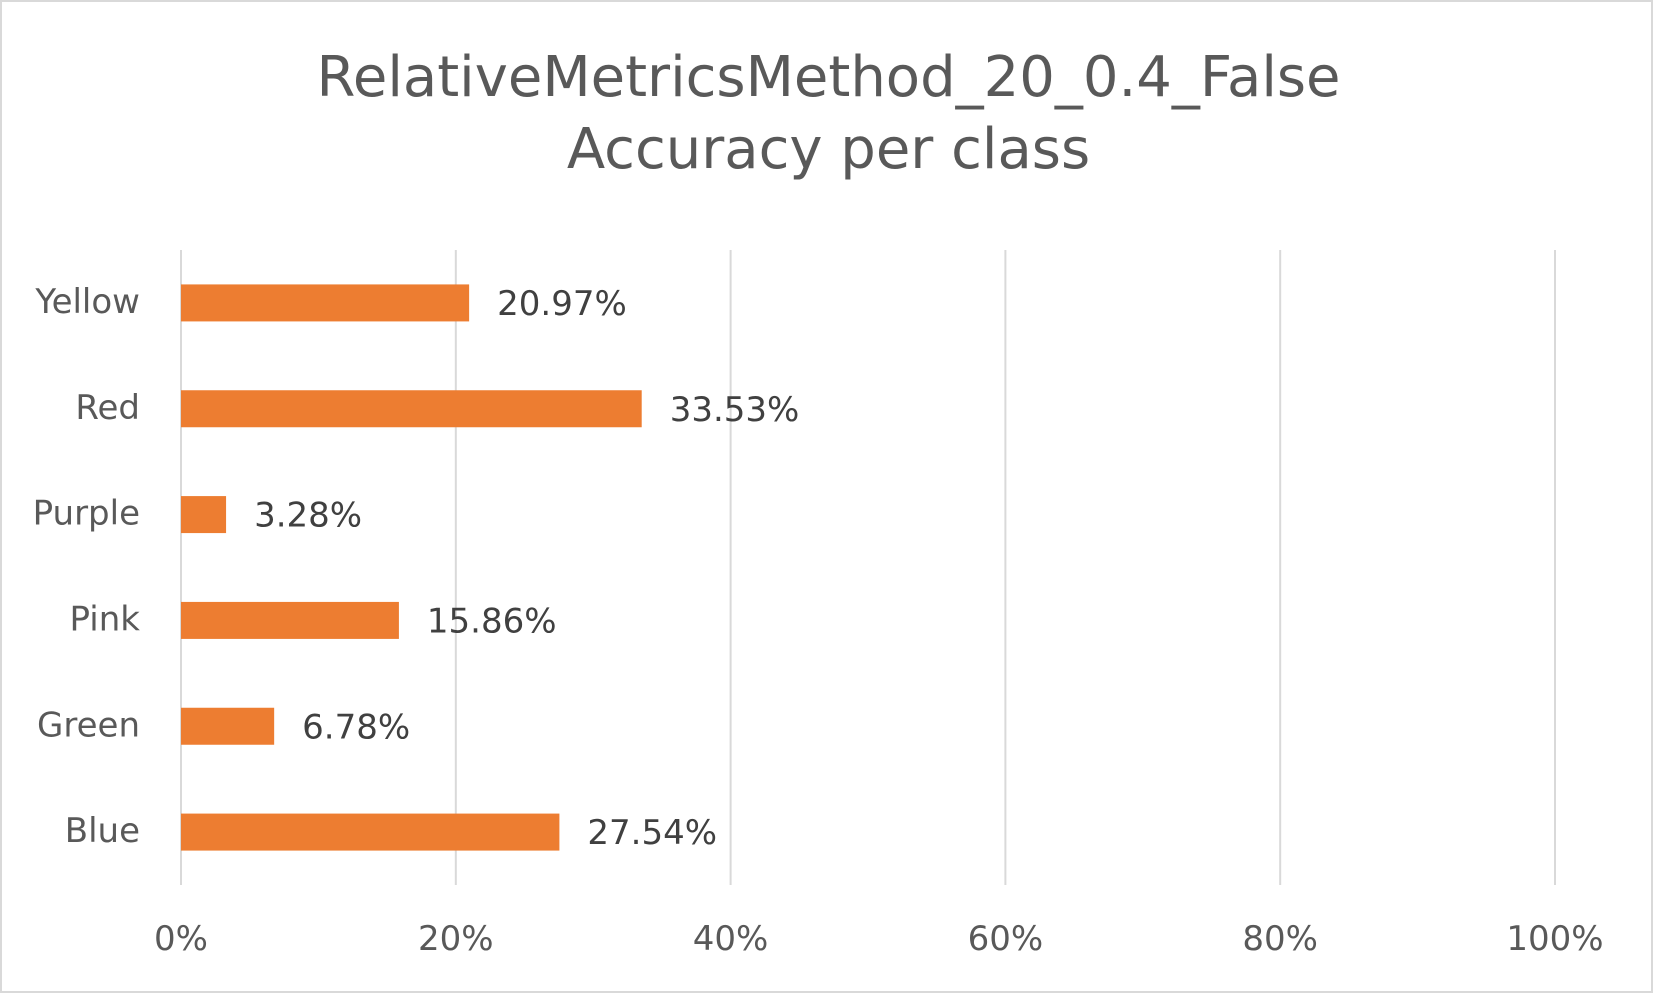  What do you see at coordinates (1006, 939) in the screenshot?
I see `x-tick-label: 60%` at bounding box center [1006, 939].